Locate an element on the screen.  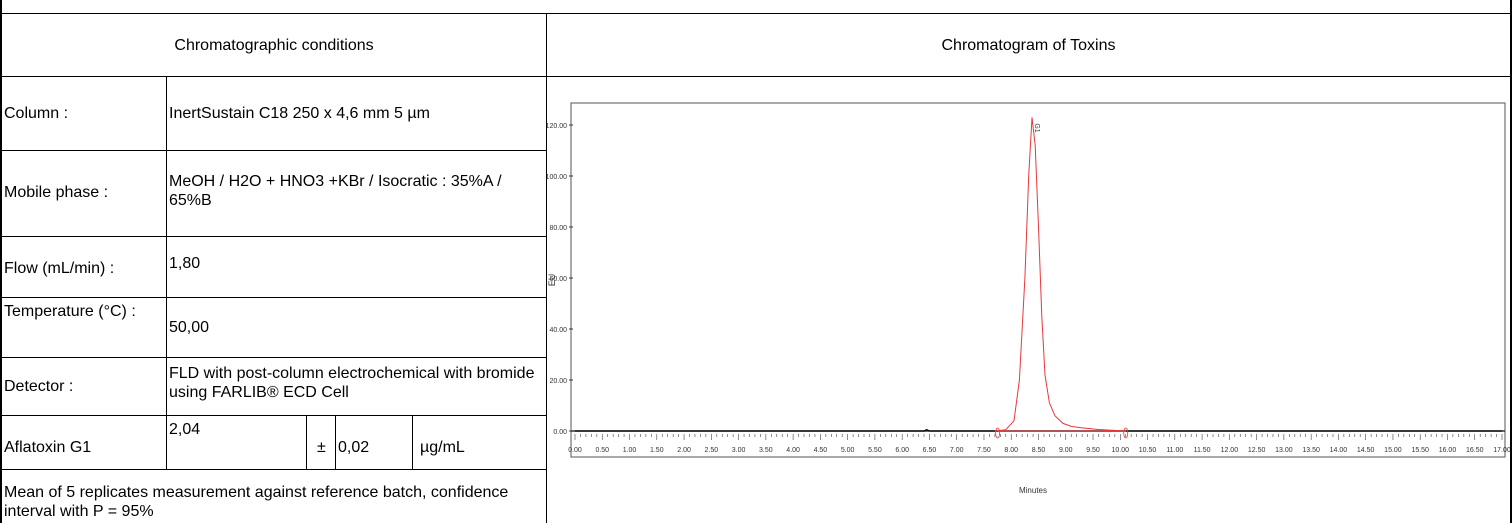
x-tick-label: 5.50 is located at coordinates (875, 450).